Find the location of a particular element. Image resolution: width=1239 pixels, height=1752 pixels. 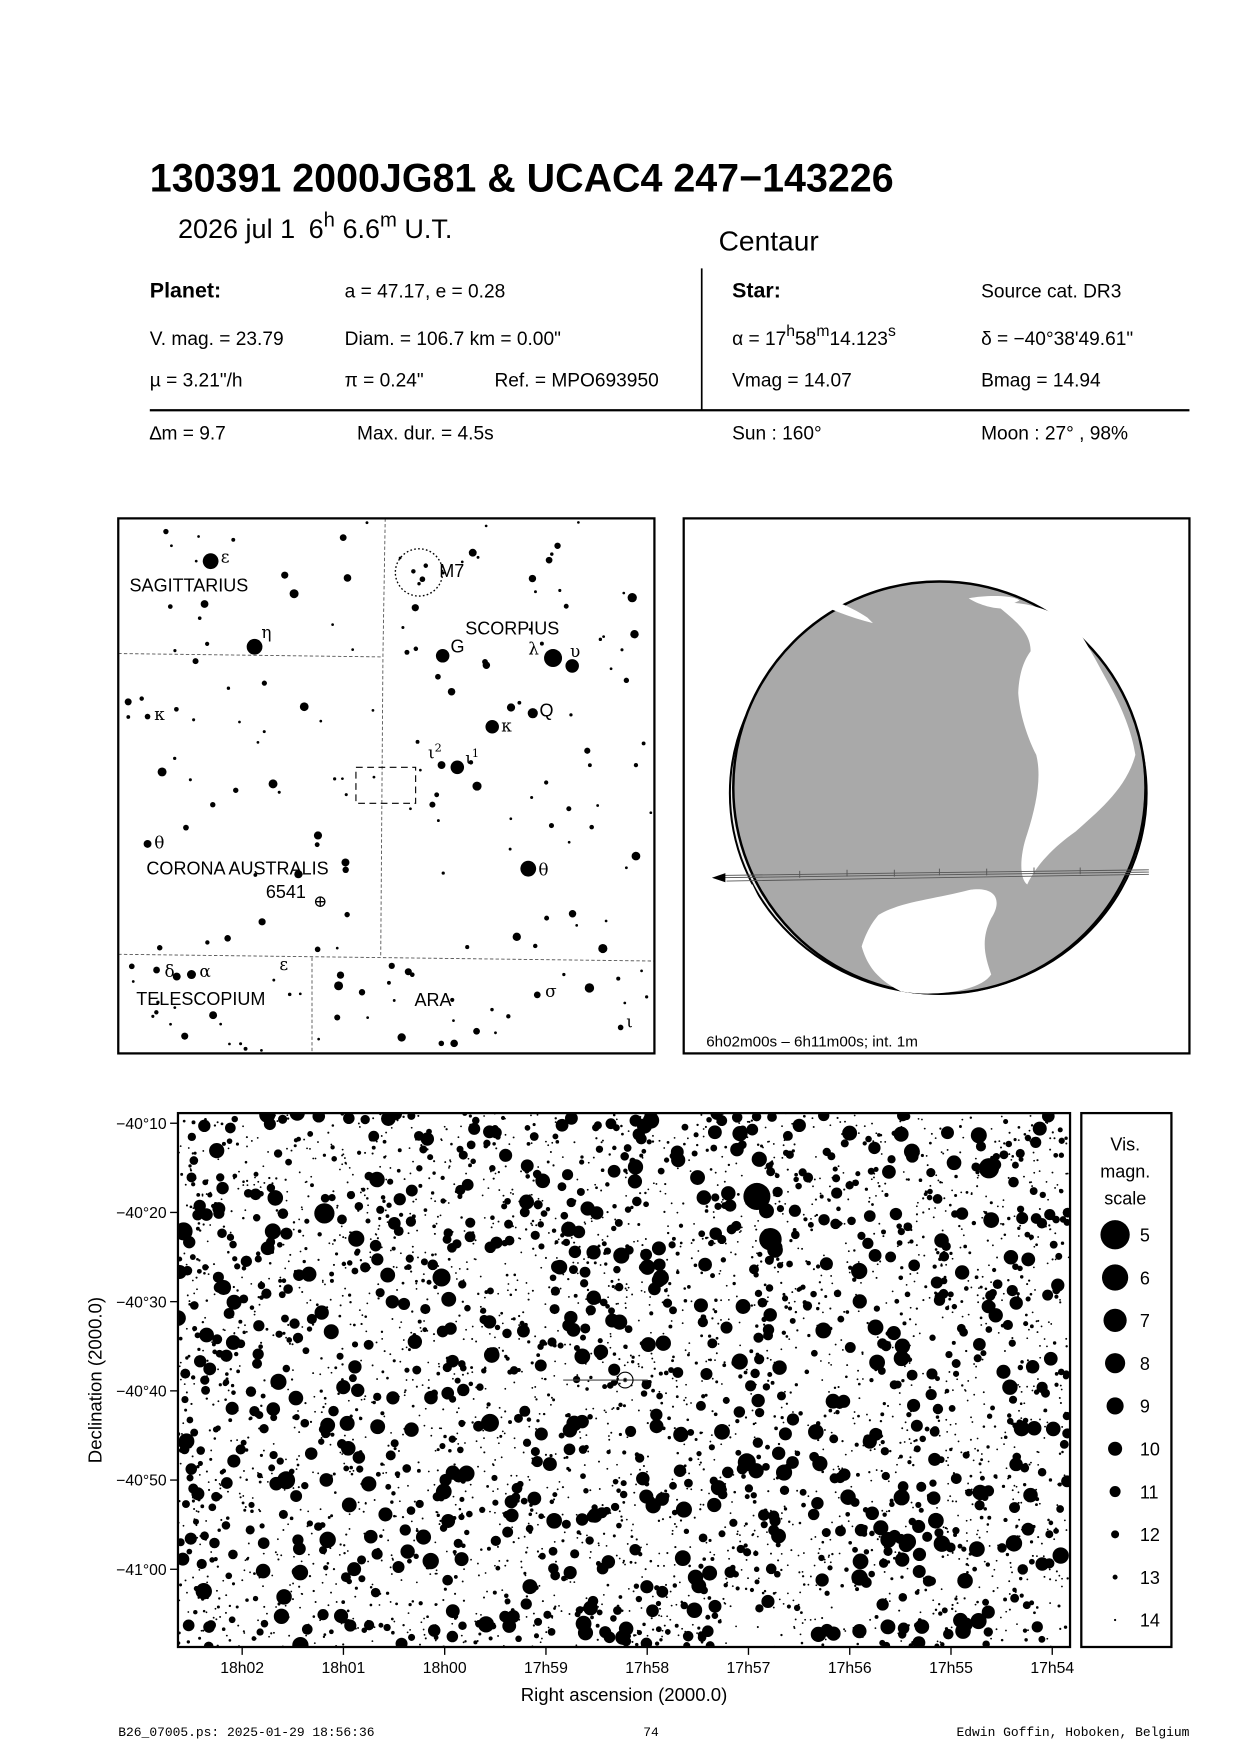

x-tick-label: 17h55 is located at coordinates (951, 1668).